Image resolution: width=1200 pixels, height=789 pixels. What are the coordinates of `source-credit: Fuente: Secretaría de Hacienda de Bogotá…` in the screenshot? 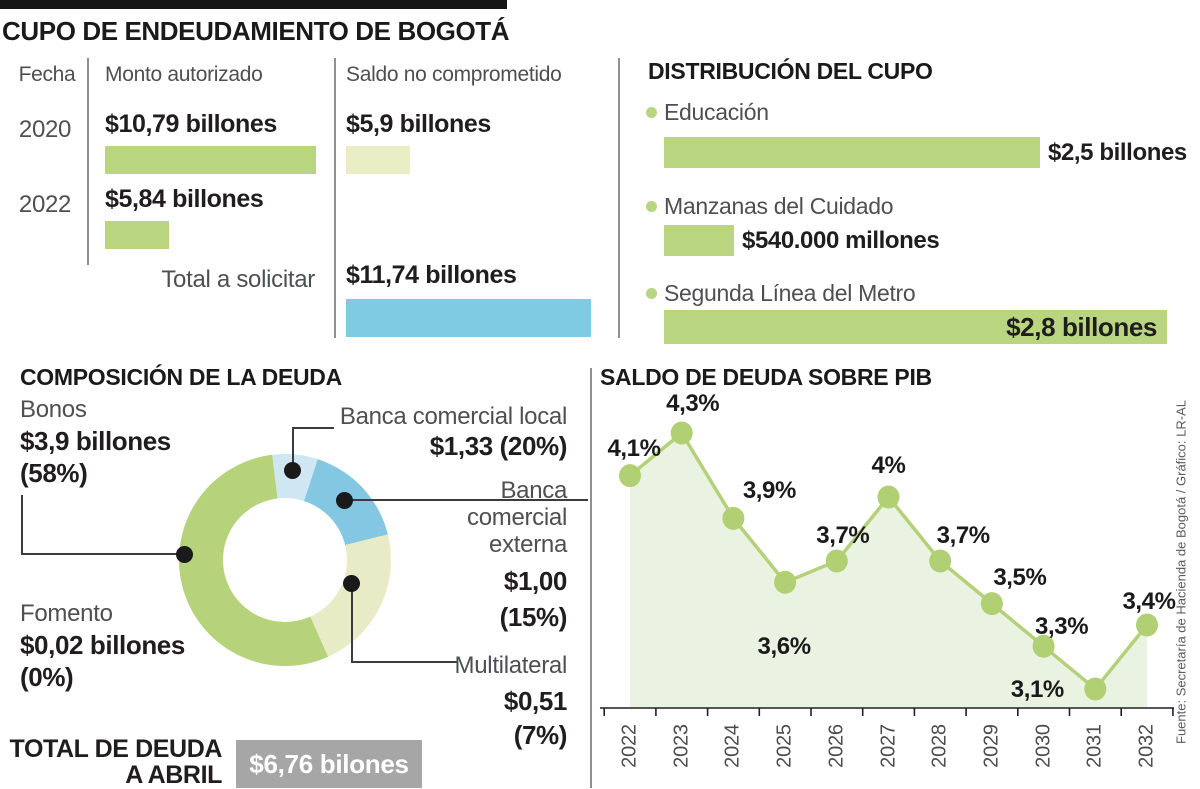 It's located at (1181, 572).